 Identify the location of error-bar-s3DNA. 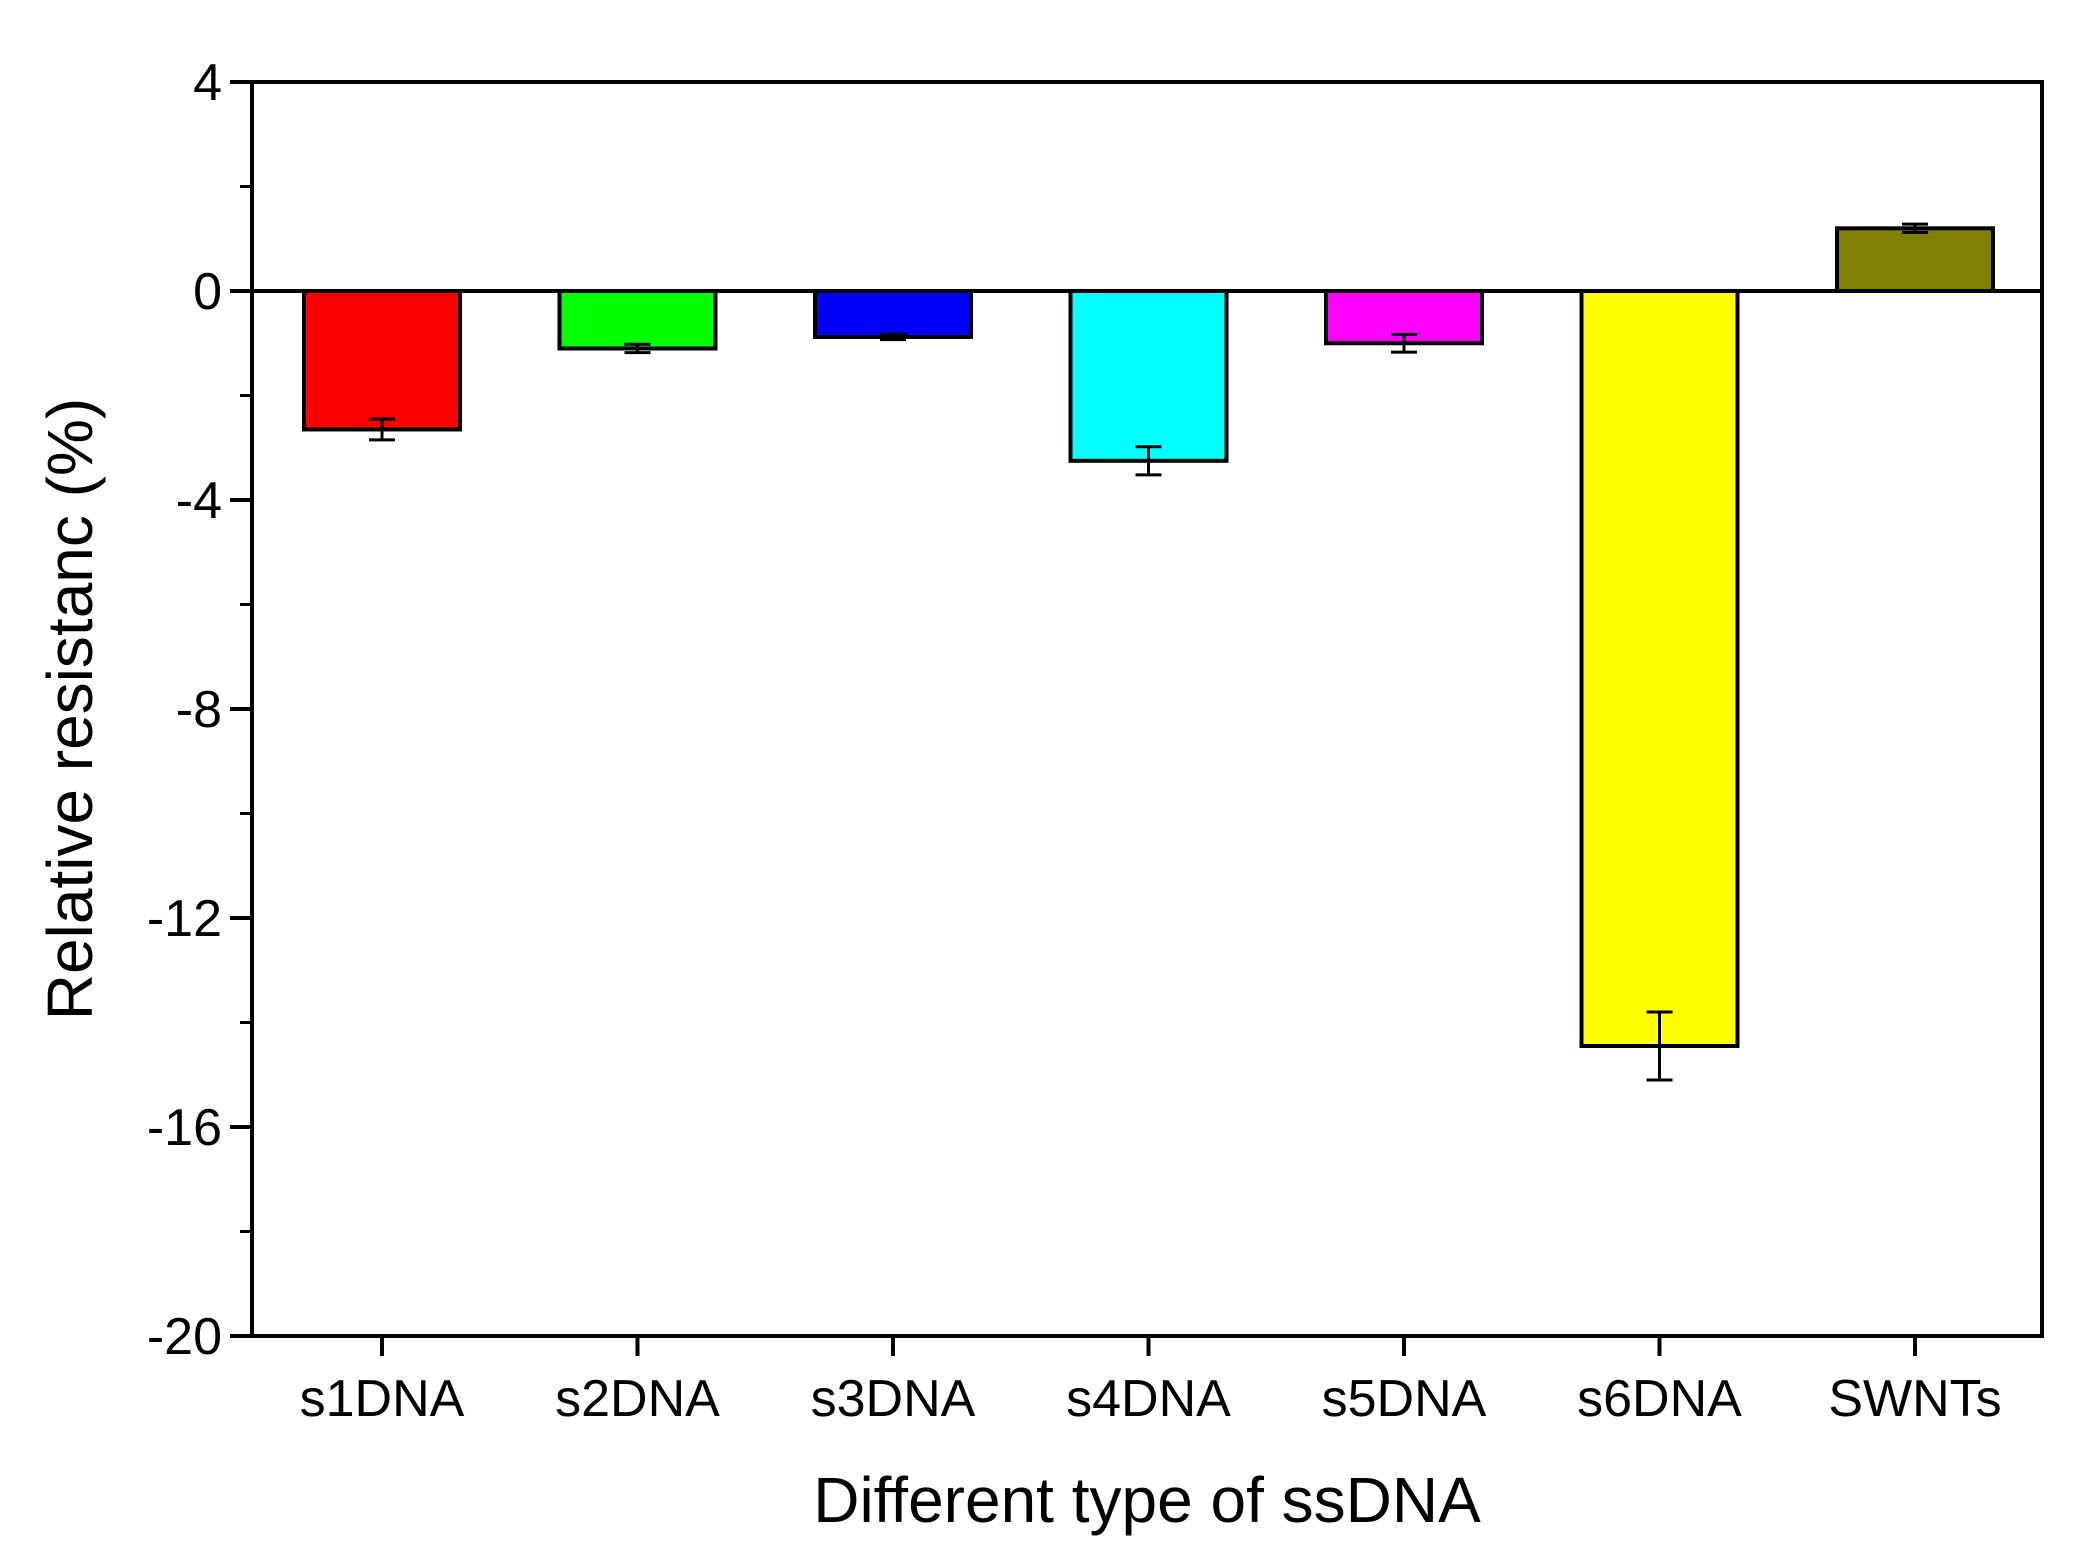
(893, 337).